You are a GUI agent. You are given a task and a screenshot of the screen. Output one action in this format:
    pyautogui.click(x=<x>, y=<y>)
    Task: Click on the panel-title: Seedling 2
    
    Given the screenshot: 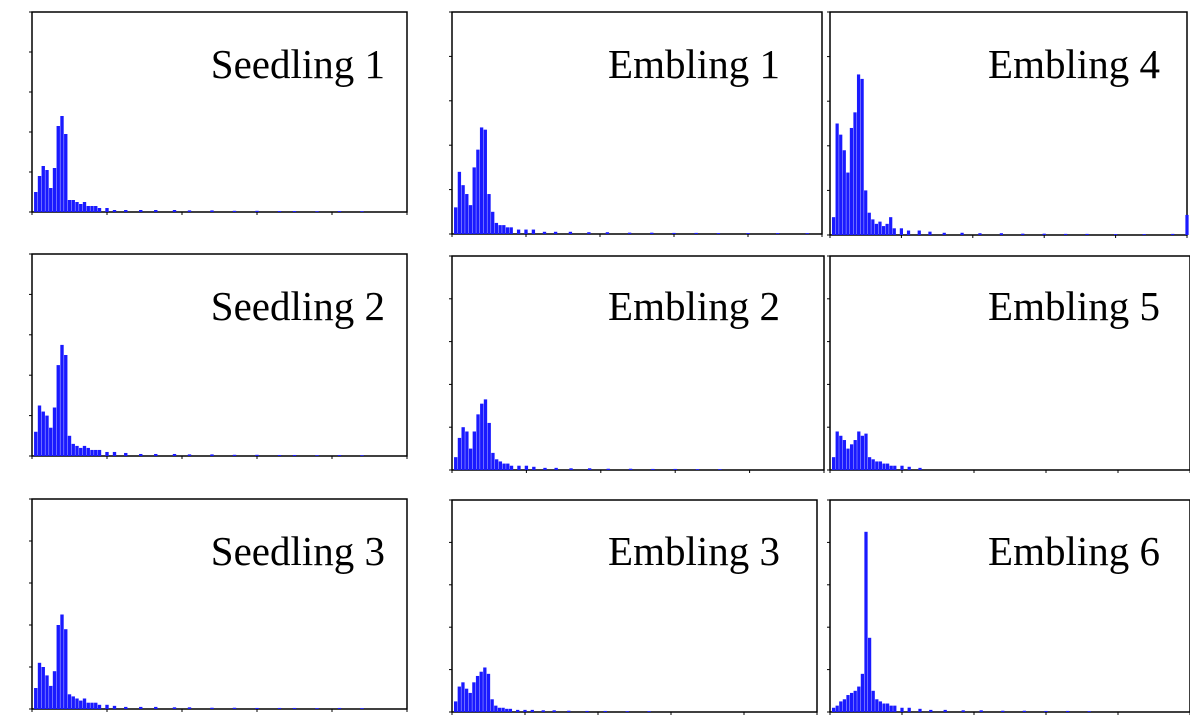 What is the action you would take?
    pyautogui.click(x=297, y=306)
    